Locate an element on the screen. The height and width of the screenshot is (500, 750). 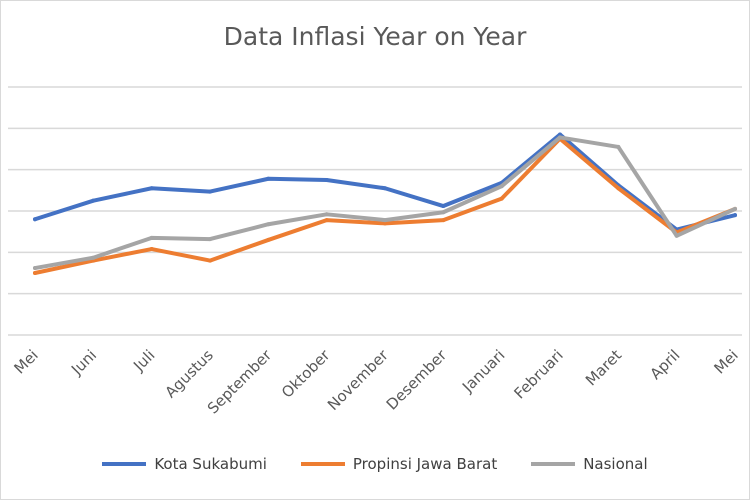
x-tick-label: Desember is located at coordinates (417, 380).